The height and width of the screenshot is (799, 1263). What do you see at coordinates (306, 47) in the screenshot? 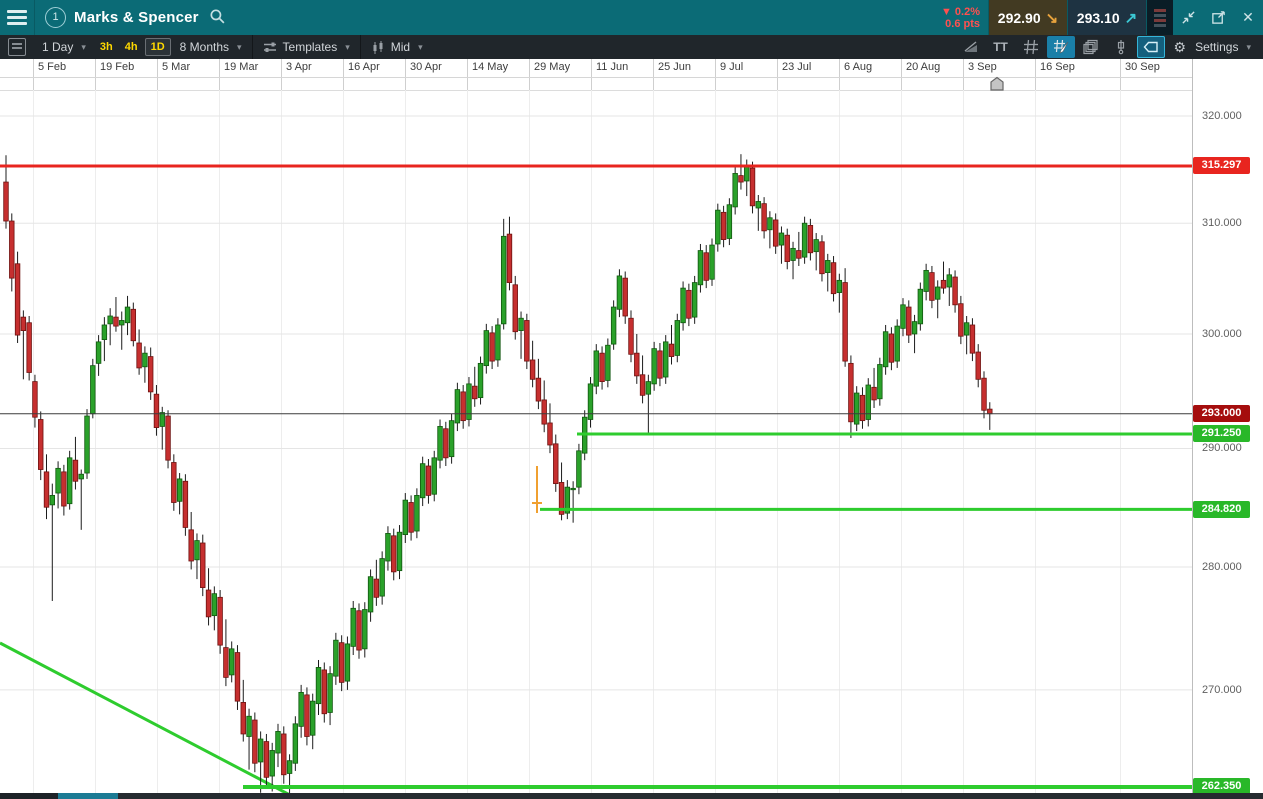
I see `templates-dropdown: Templates ▾` at bounding box center [306, 47].